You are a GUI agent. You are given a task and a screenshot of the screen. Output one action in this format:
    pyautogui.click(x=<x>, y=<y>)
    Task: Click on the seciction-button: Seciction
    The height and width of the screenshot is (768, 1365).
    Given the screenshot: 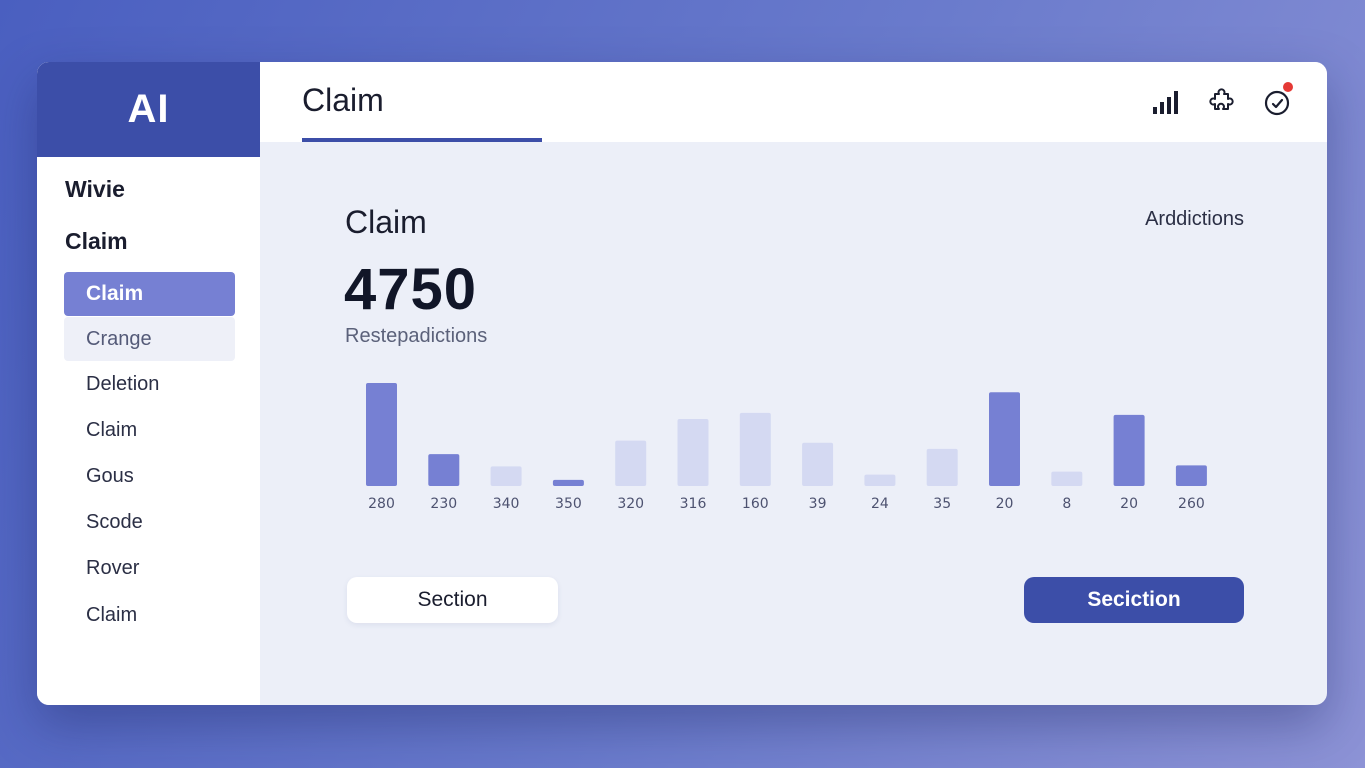 What is the action you would take?
    pyautogui.click(x=1134, y=600)
    